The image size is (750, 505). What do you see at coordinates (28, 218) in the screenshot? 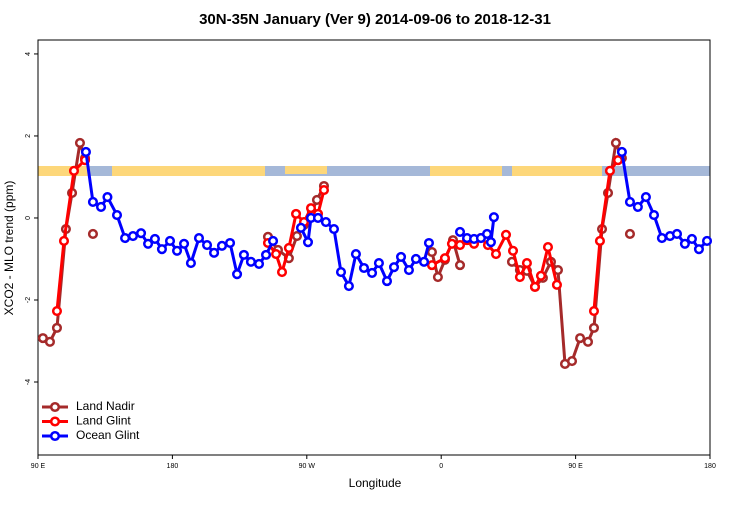
I see `y-tick-label: 0` at bounding box center [28, 218].